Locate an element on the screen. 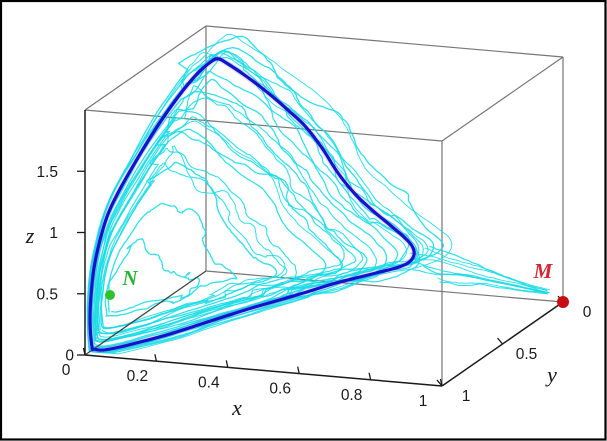  x-tick-label: 0.2 is located at coordinates (138, 376).